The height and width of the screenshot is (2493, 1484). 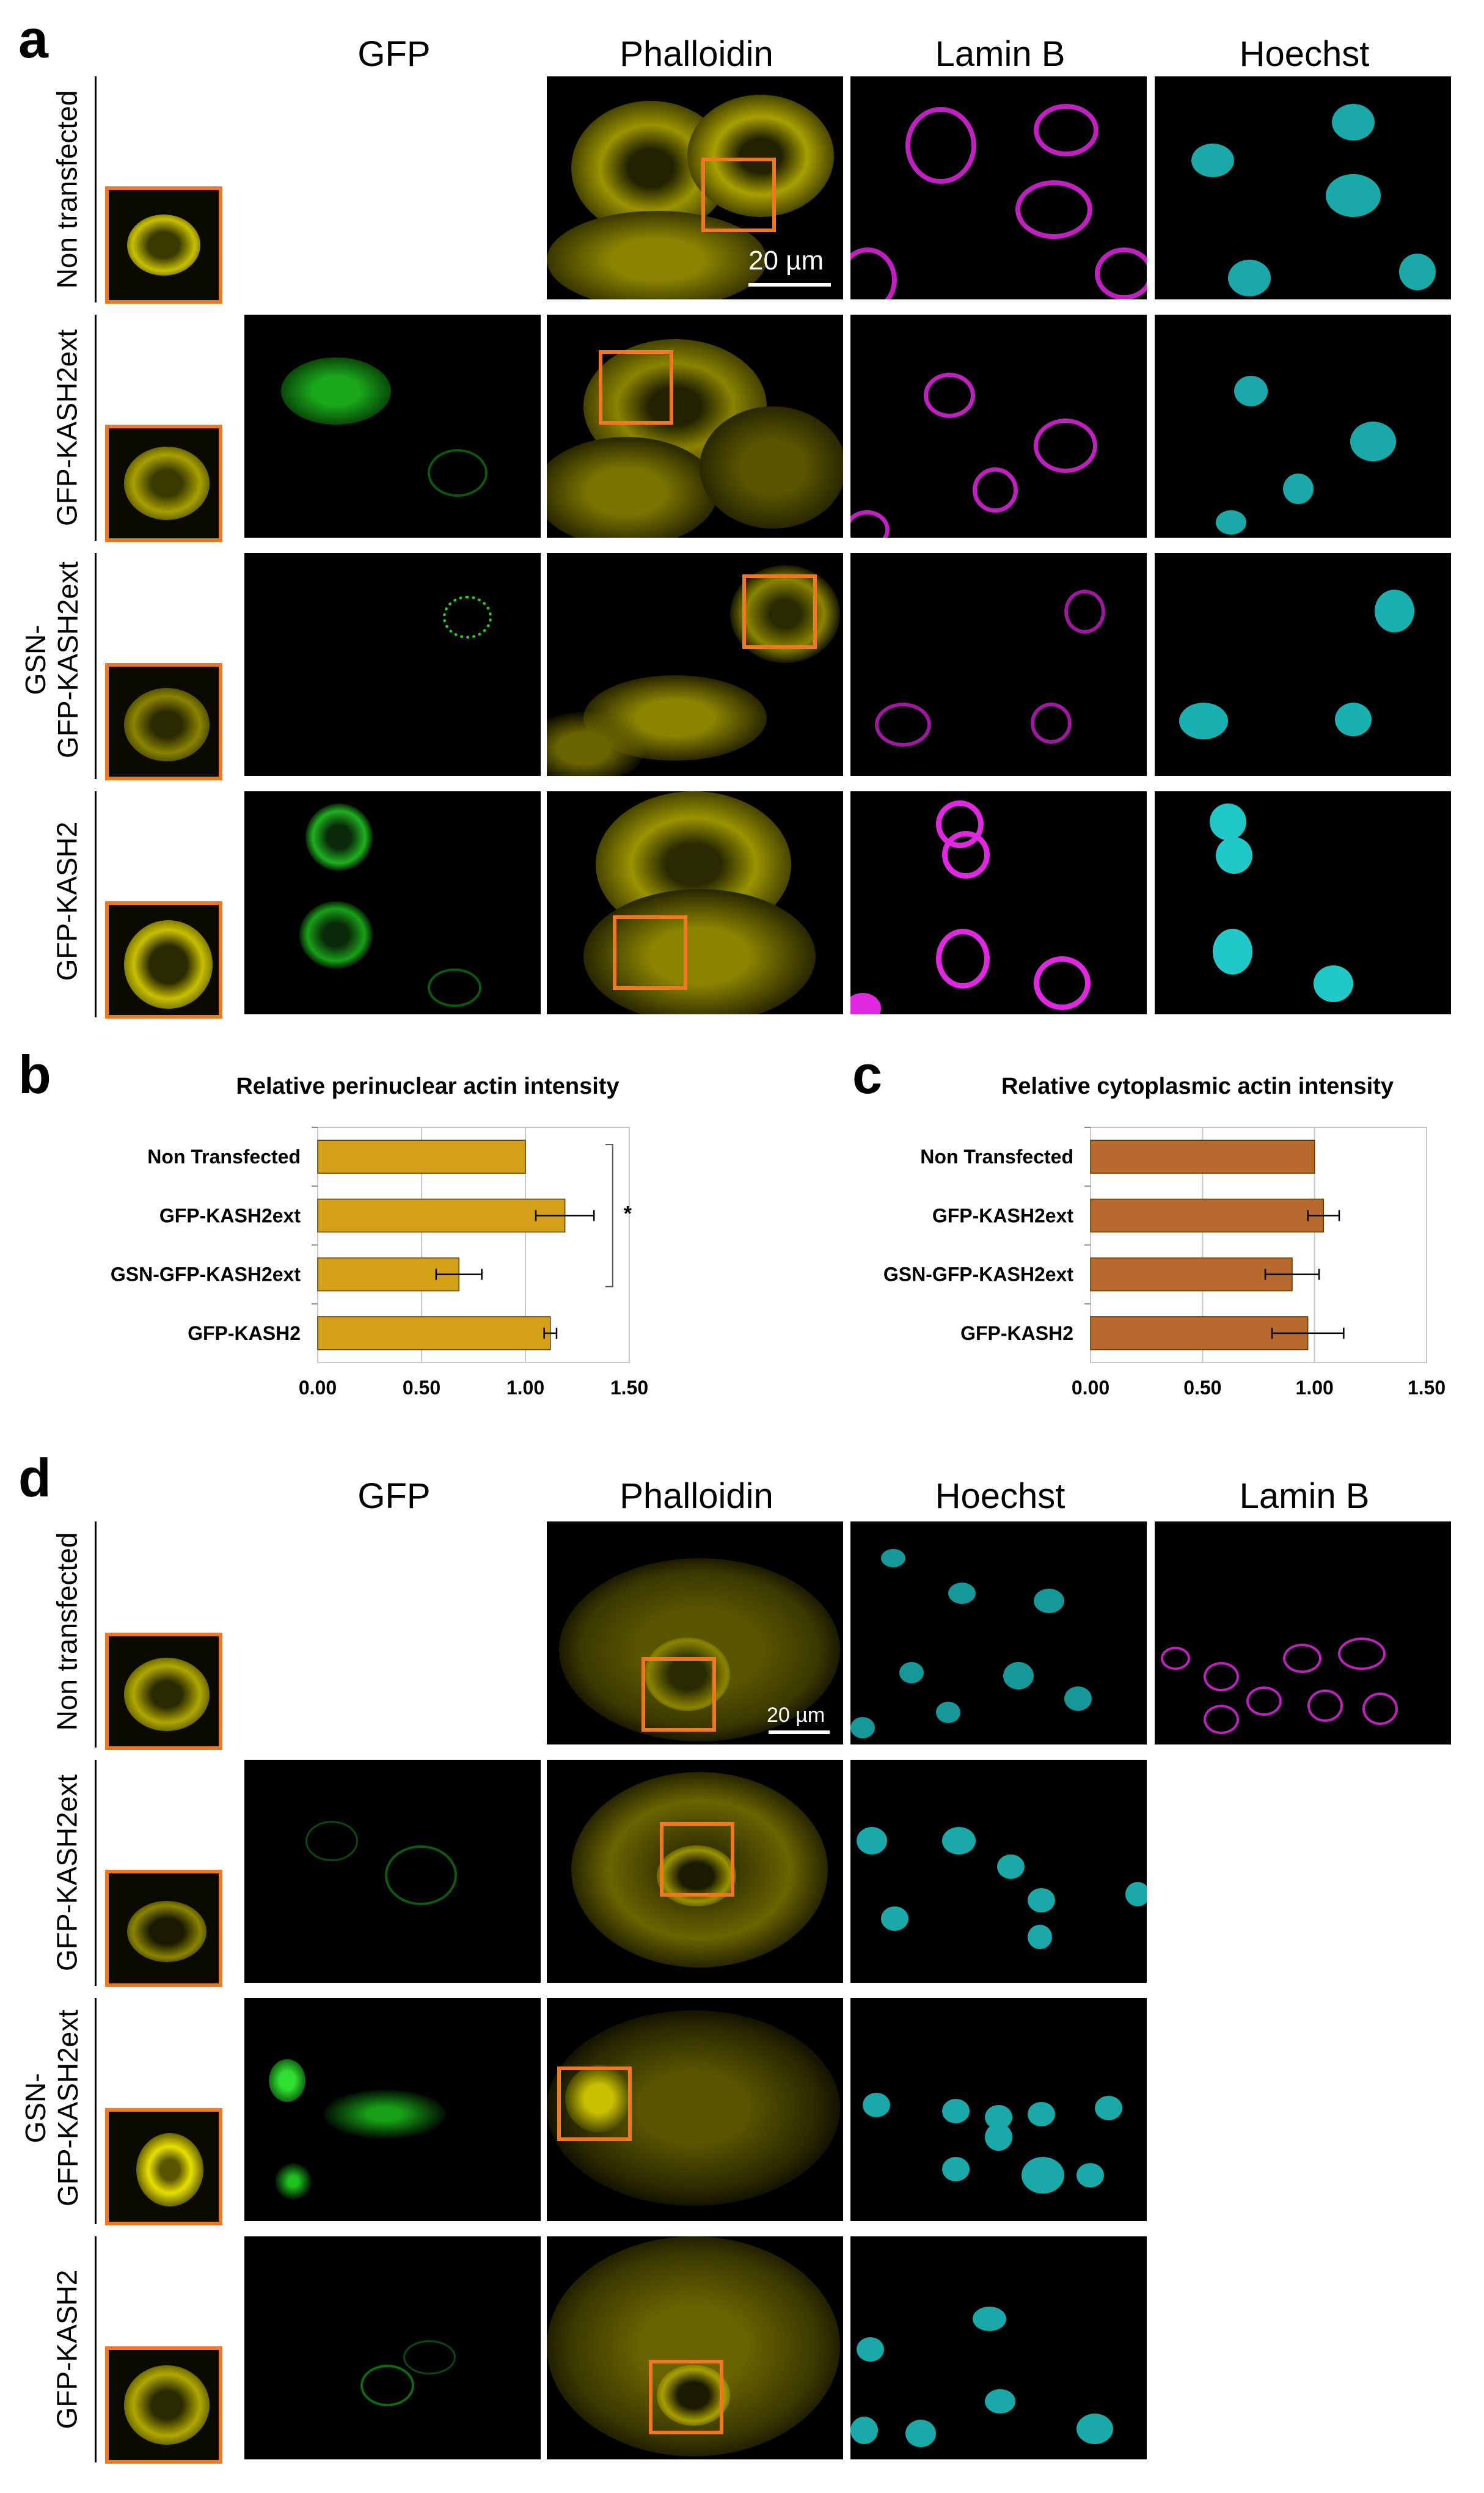 I want to click on panel-d-header-hoechst: Hoechst, so click(x=1000, y=1496).